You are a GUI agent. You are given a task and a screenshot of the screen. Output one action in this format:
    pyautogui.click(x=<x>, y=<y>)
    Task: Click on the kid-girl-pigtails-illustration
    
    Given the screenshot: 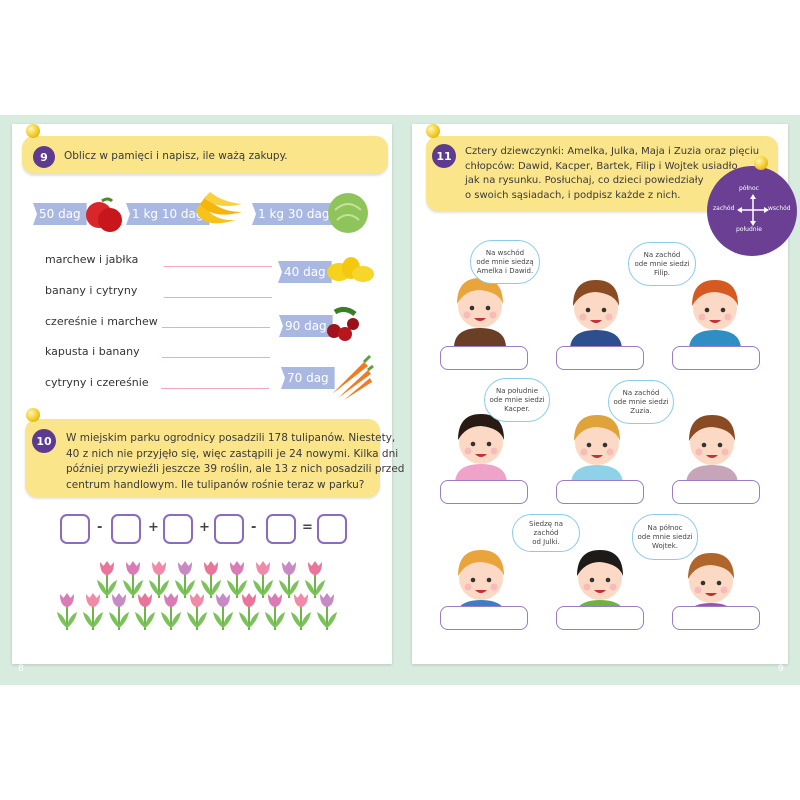 What is the action you would take?
    pyautogui.click(x=596, y=310)
    